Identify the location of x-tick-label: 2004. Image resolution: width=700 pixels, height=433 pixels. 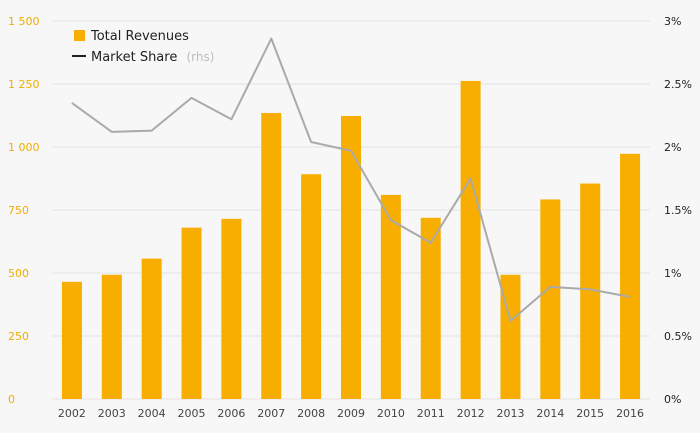
(152, 413).